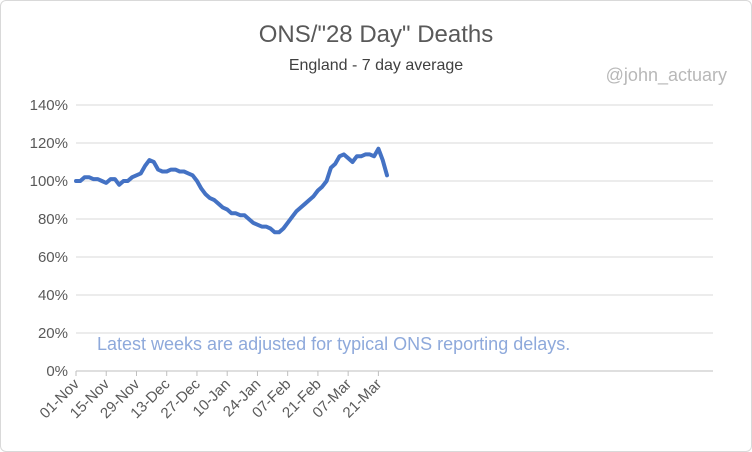  What do you see at coordinates (376, 65) in the screenshot?
I see `chart-subtitle: England - 7 day average` at bounding box center [376, 65].